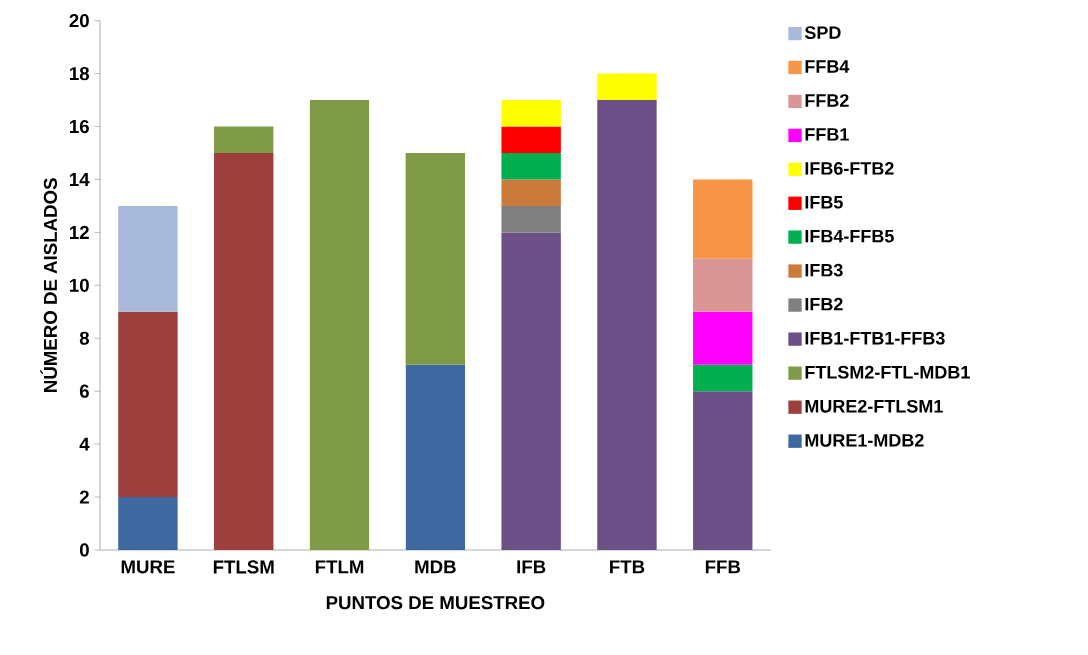  What do you see at coordinates (84, 550) in the screenshot?
I see `y-tick-label: 0` at bounding box center [84, 550].